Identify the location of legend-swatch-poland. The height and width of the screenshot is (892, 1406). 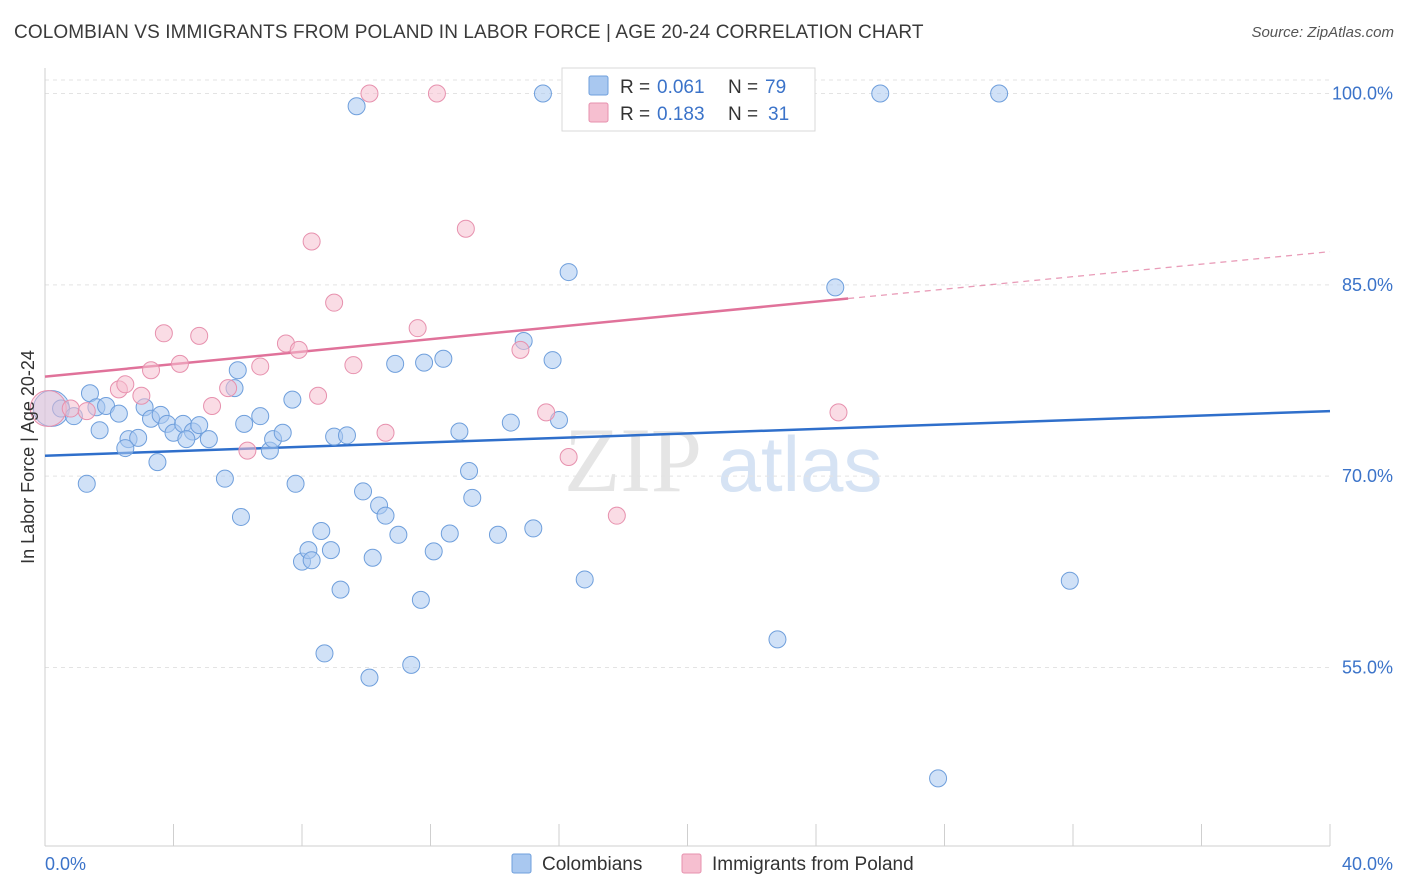
(691, 863).